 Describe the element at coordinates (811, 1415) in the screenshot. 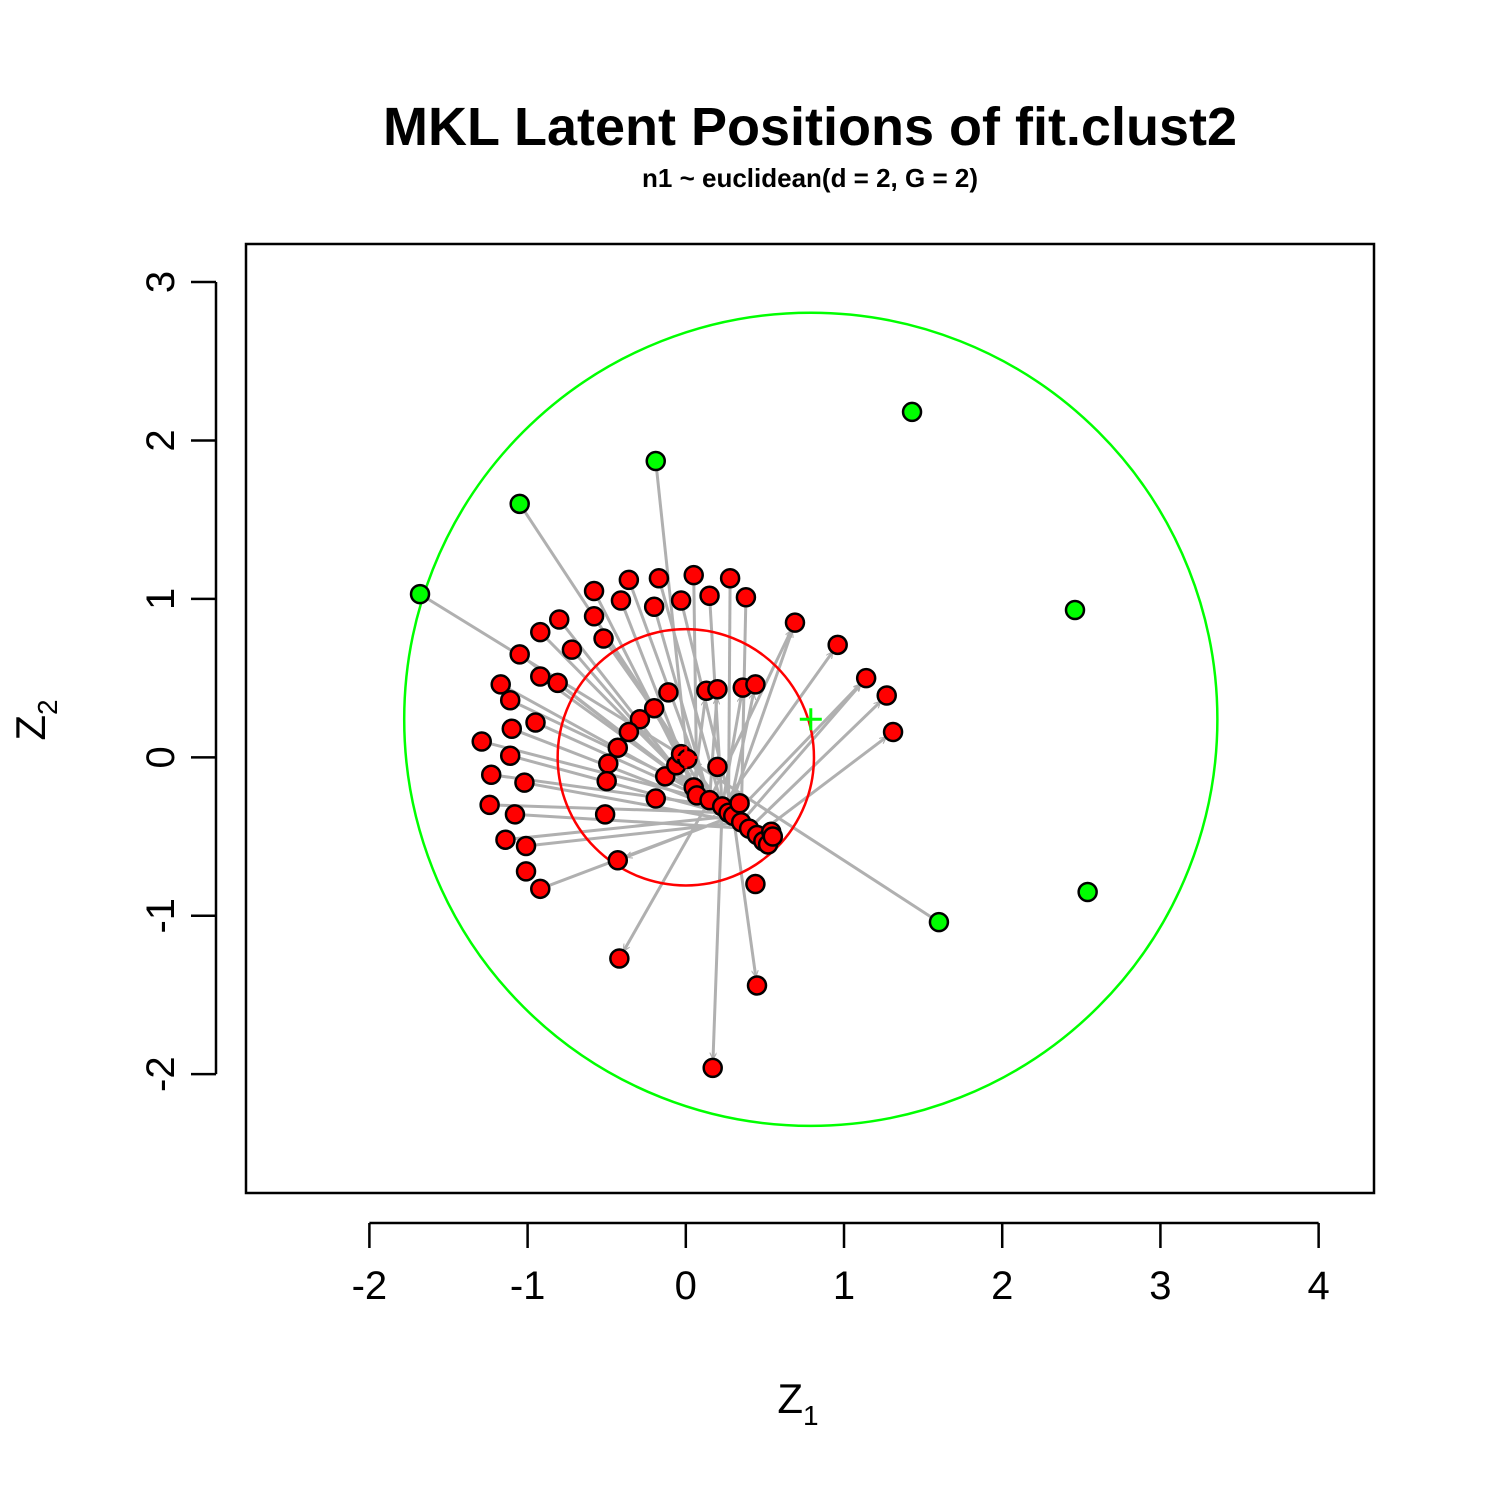

I see `x-axis-label-subscript: 1` at that location.